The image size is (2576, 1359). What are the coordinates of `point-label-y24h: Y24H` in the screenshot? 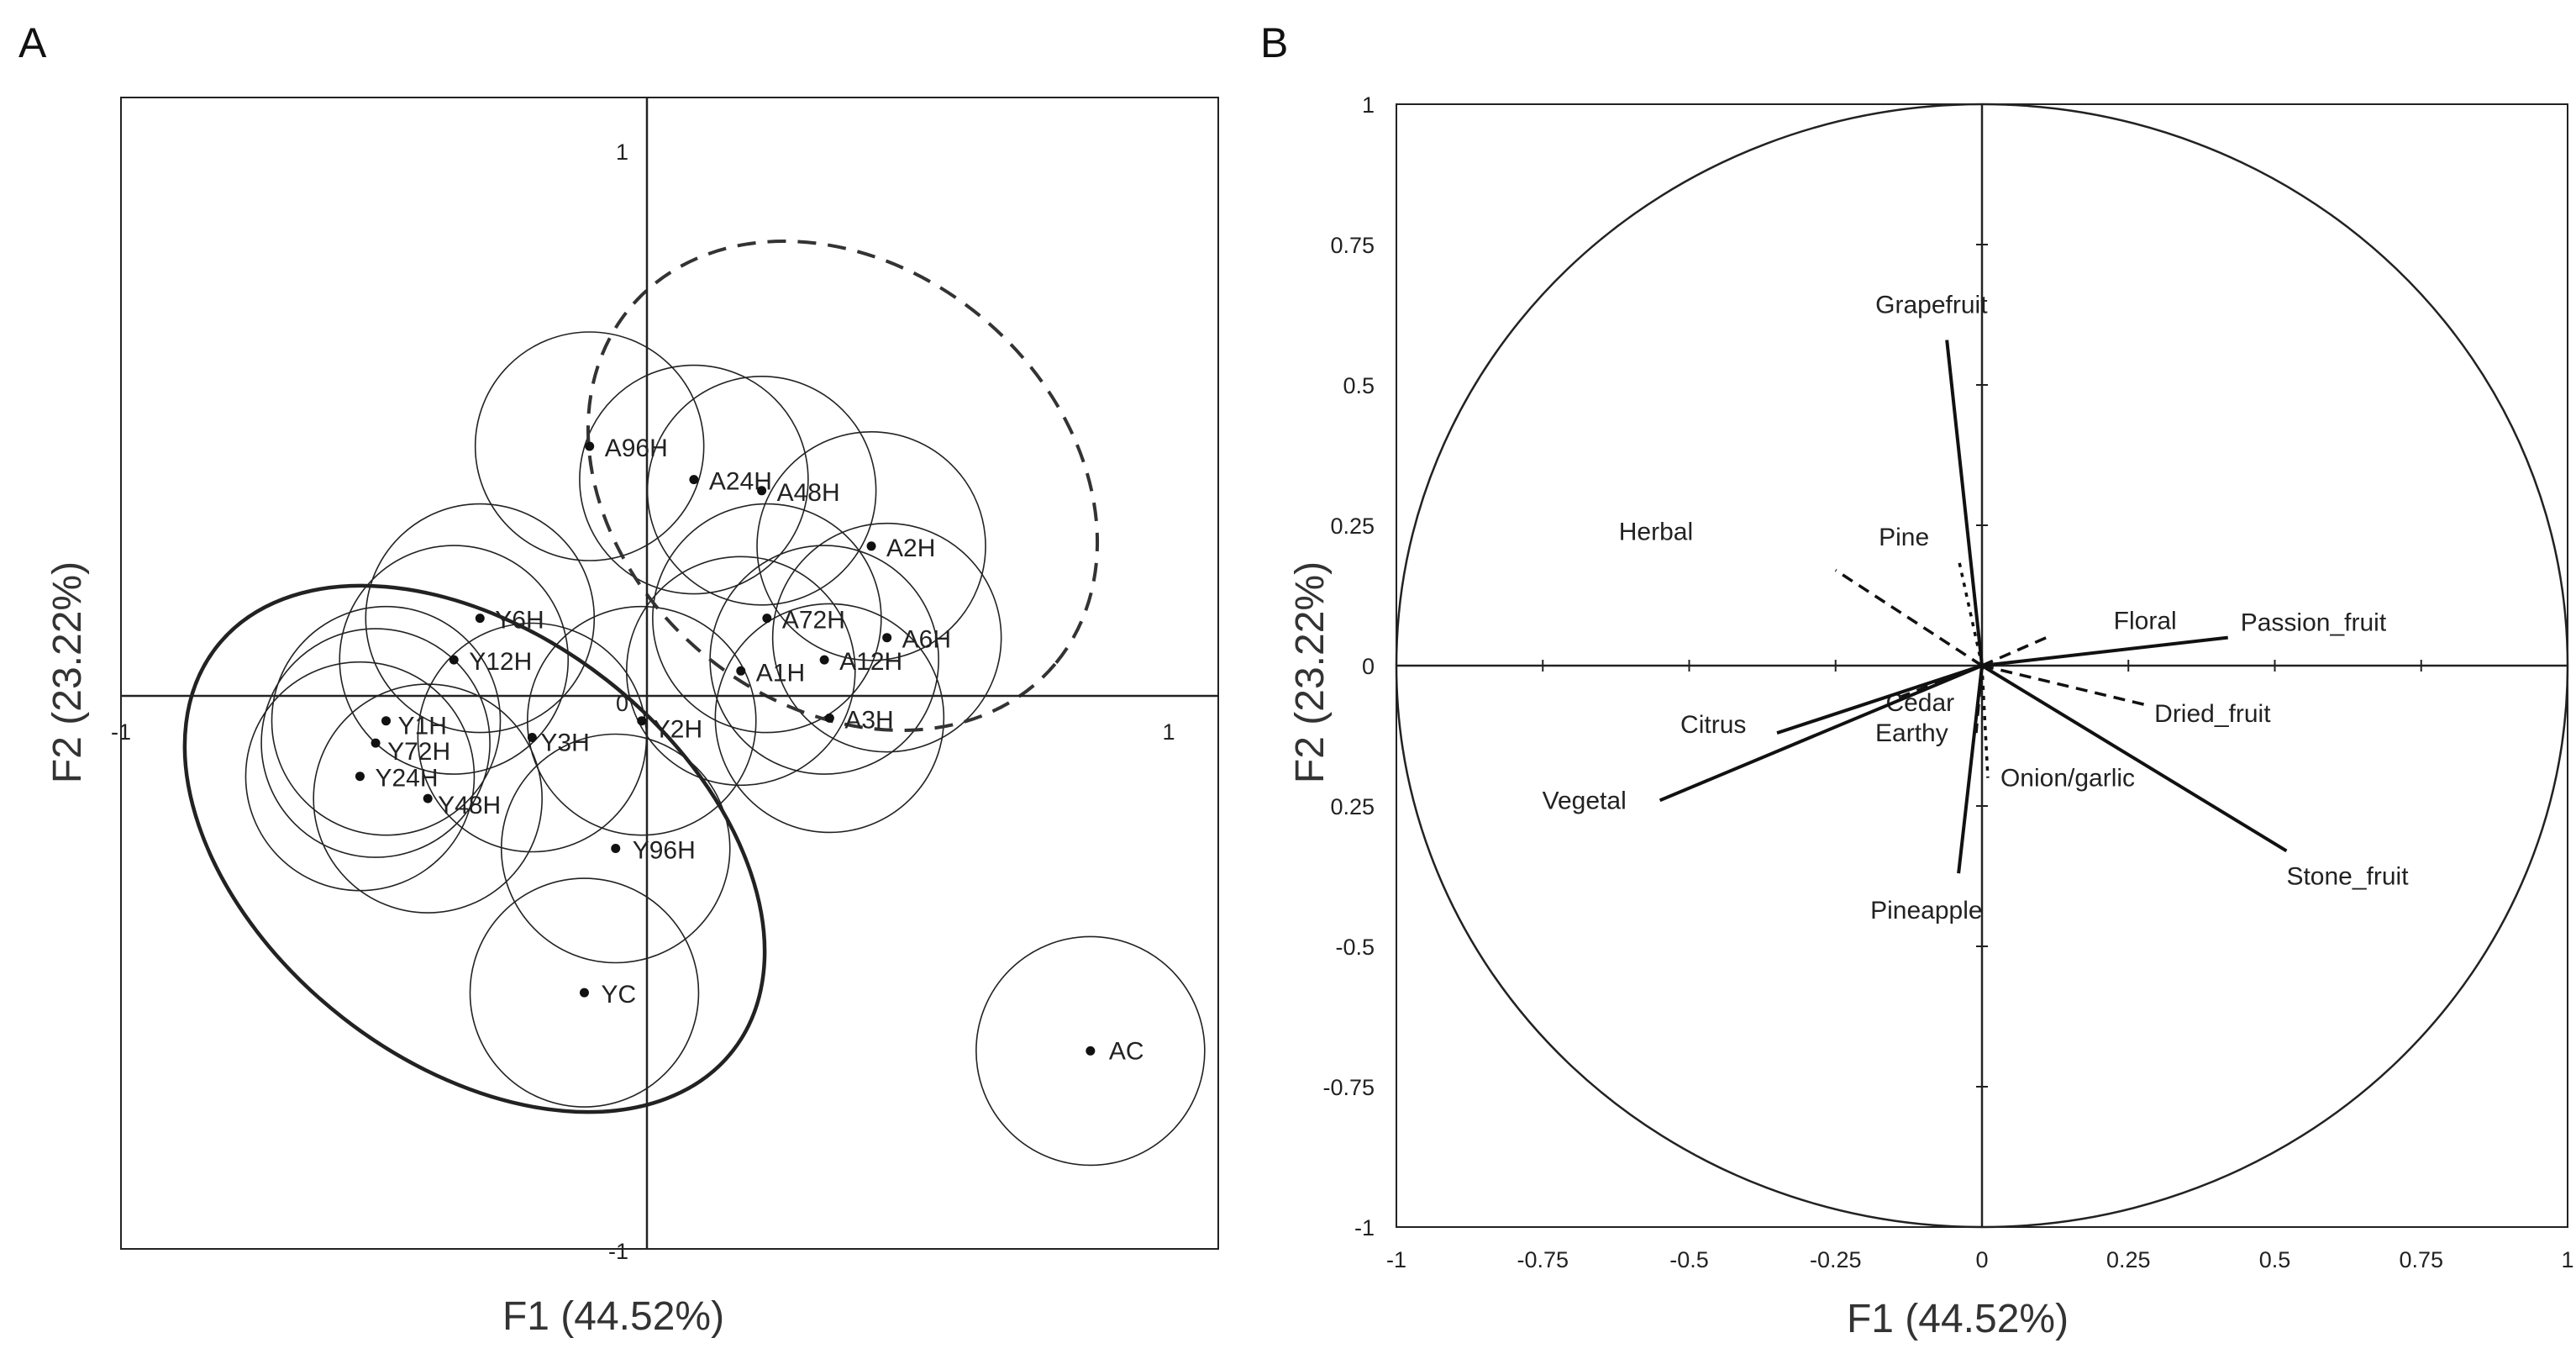 It's located at (406, 779).